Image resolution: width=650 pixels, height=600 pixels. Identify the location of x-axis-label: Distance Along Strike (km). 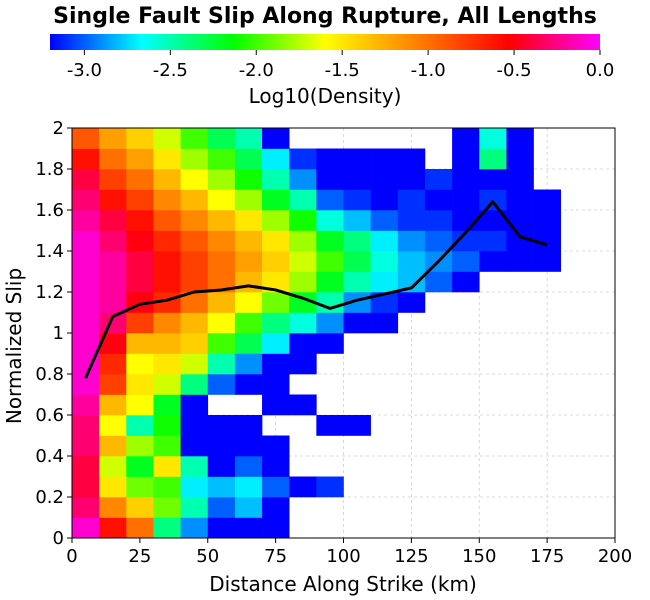
(343, 584).